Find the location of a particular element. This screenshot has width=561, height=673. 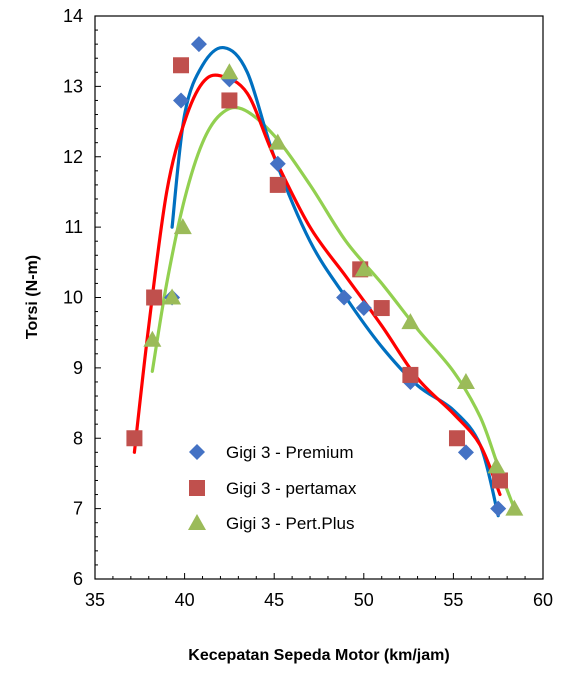

y-tick-label: 13 is located at coordinates (73, 86).